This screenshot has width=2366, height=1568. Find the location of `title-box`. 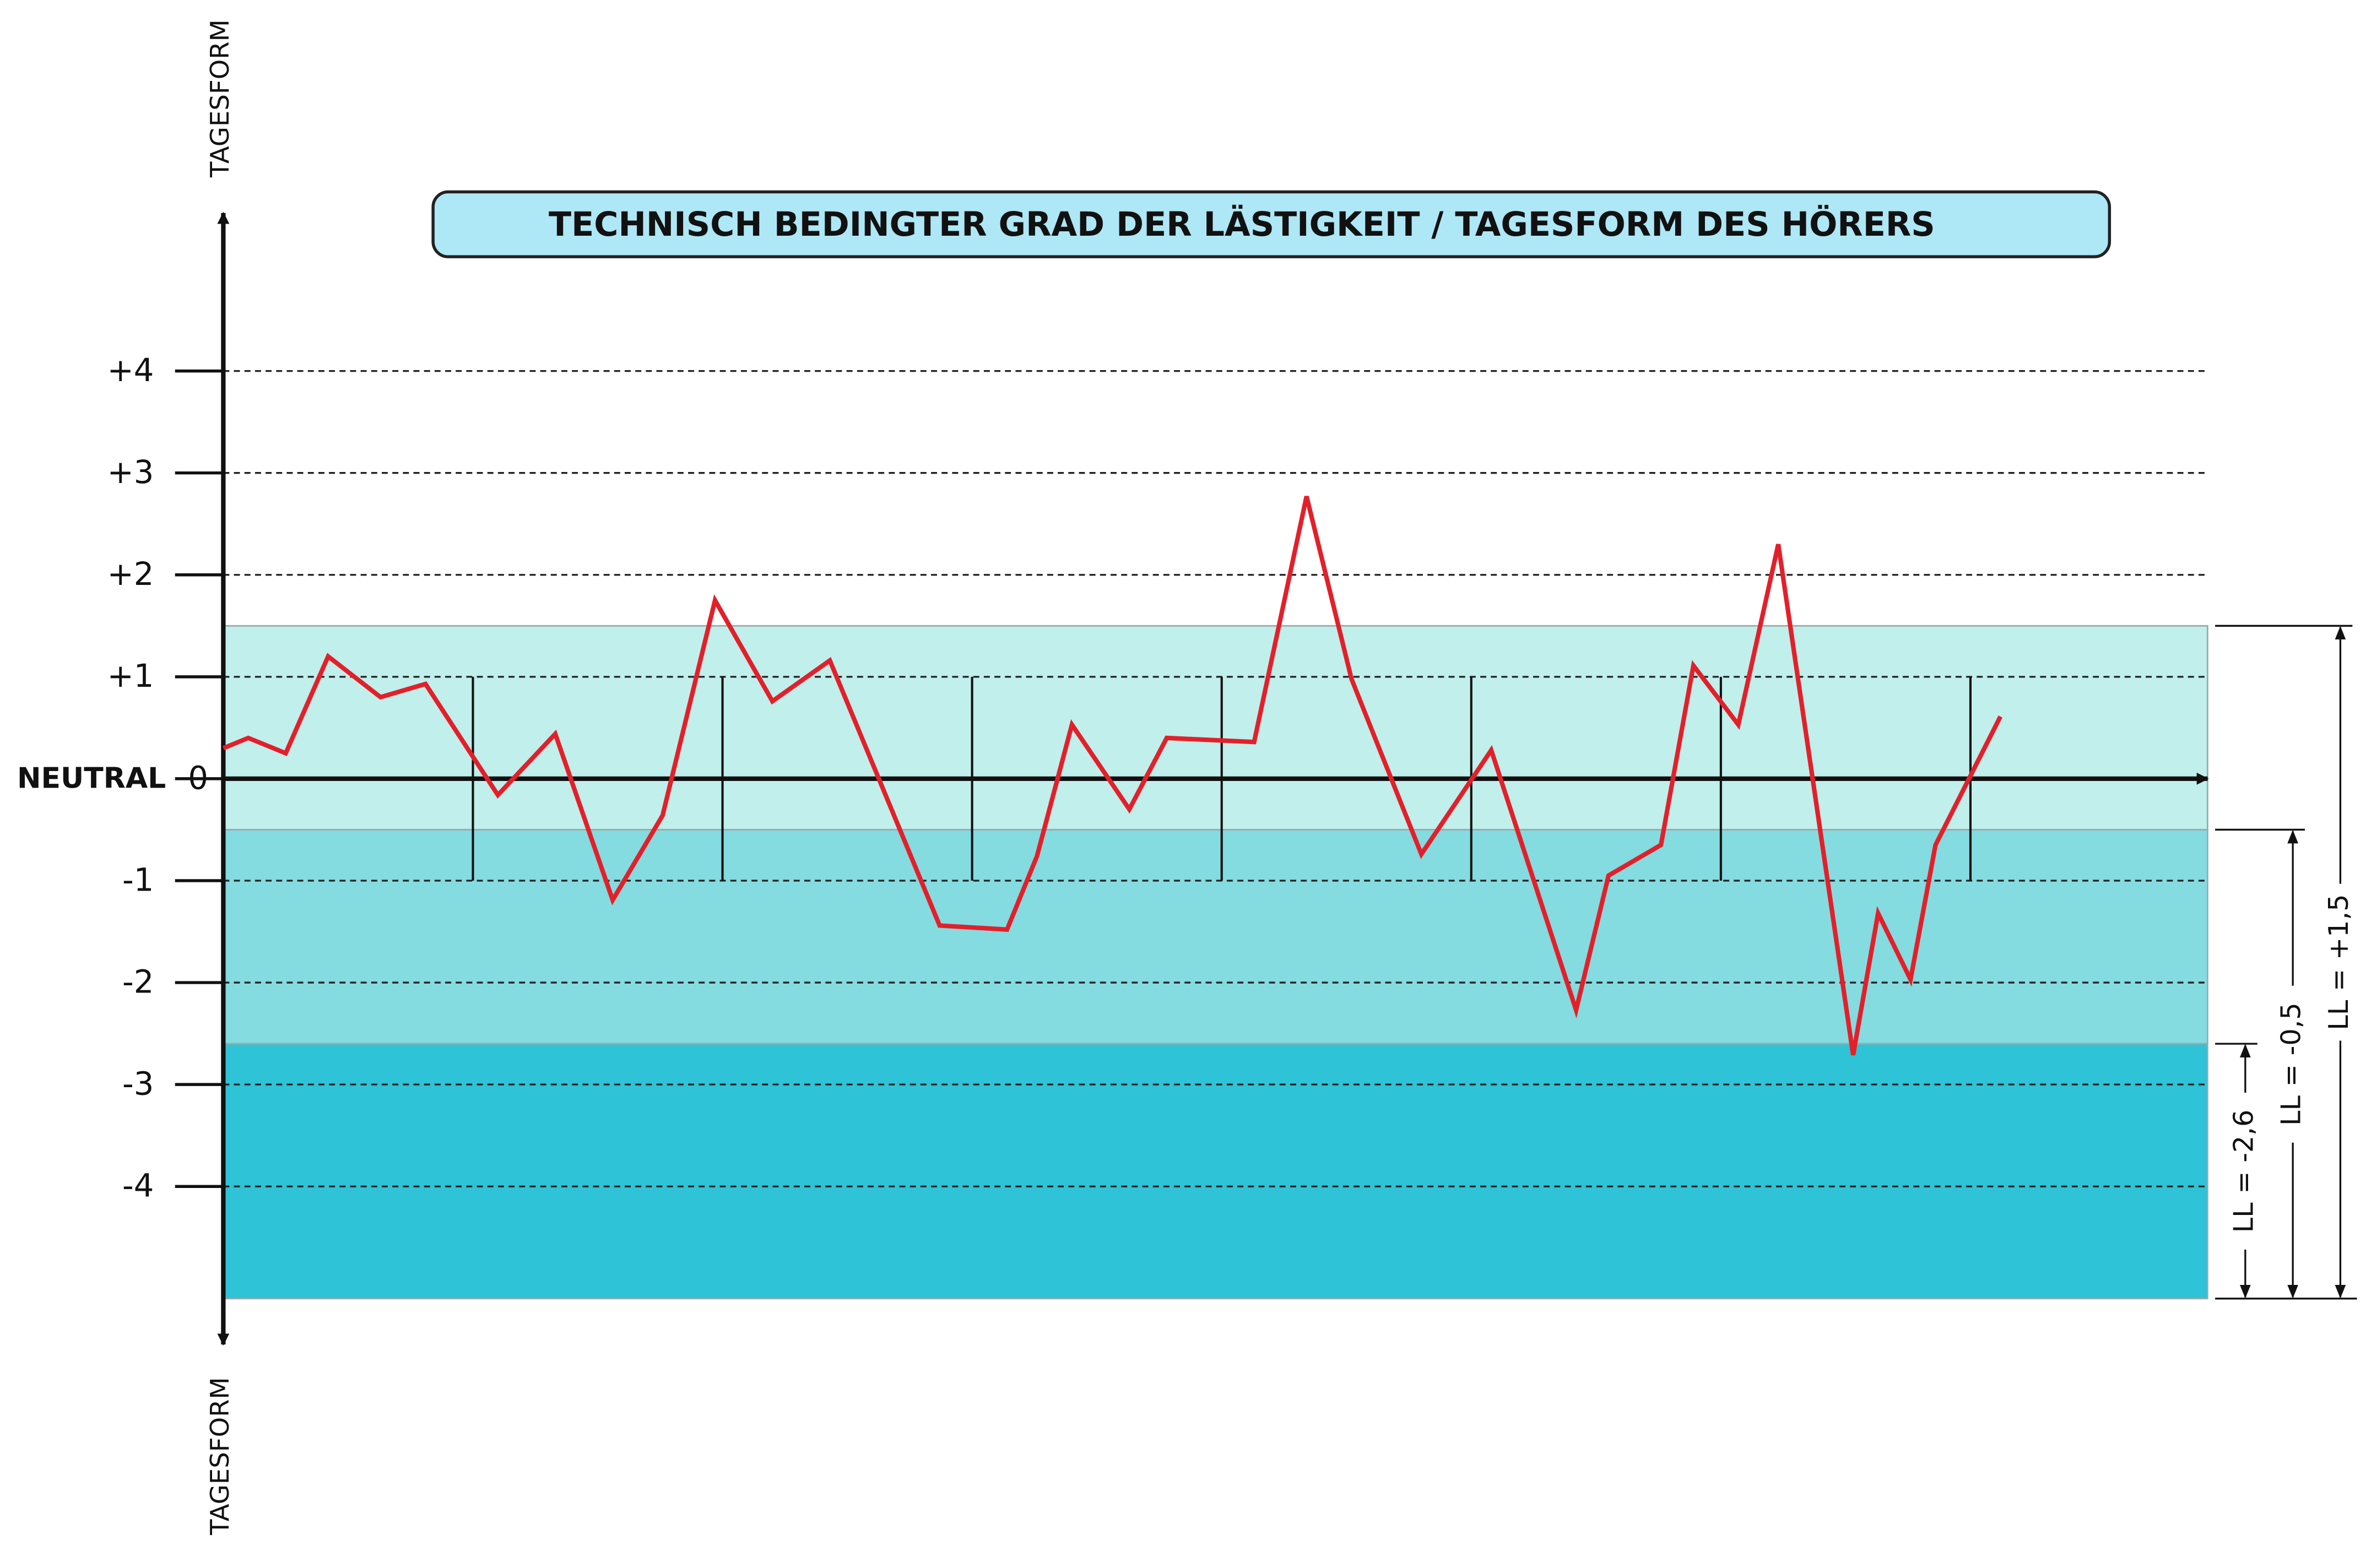

title-box is located at coordinates (1271, 224).